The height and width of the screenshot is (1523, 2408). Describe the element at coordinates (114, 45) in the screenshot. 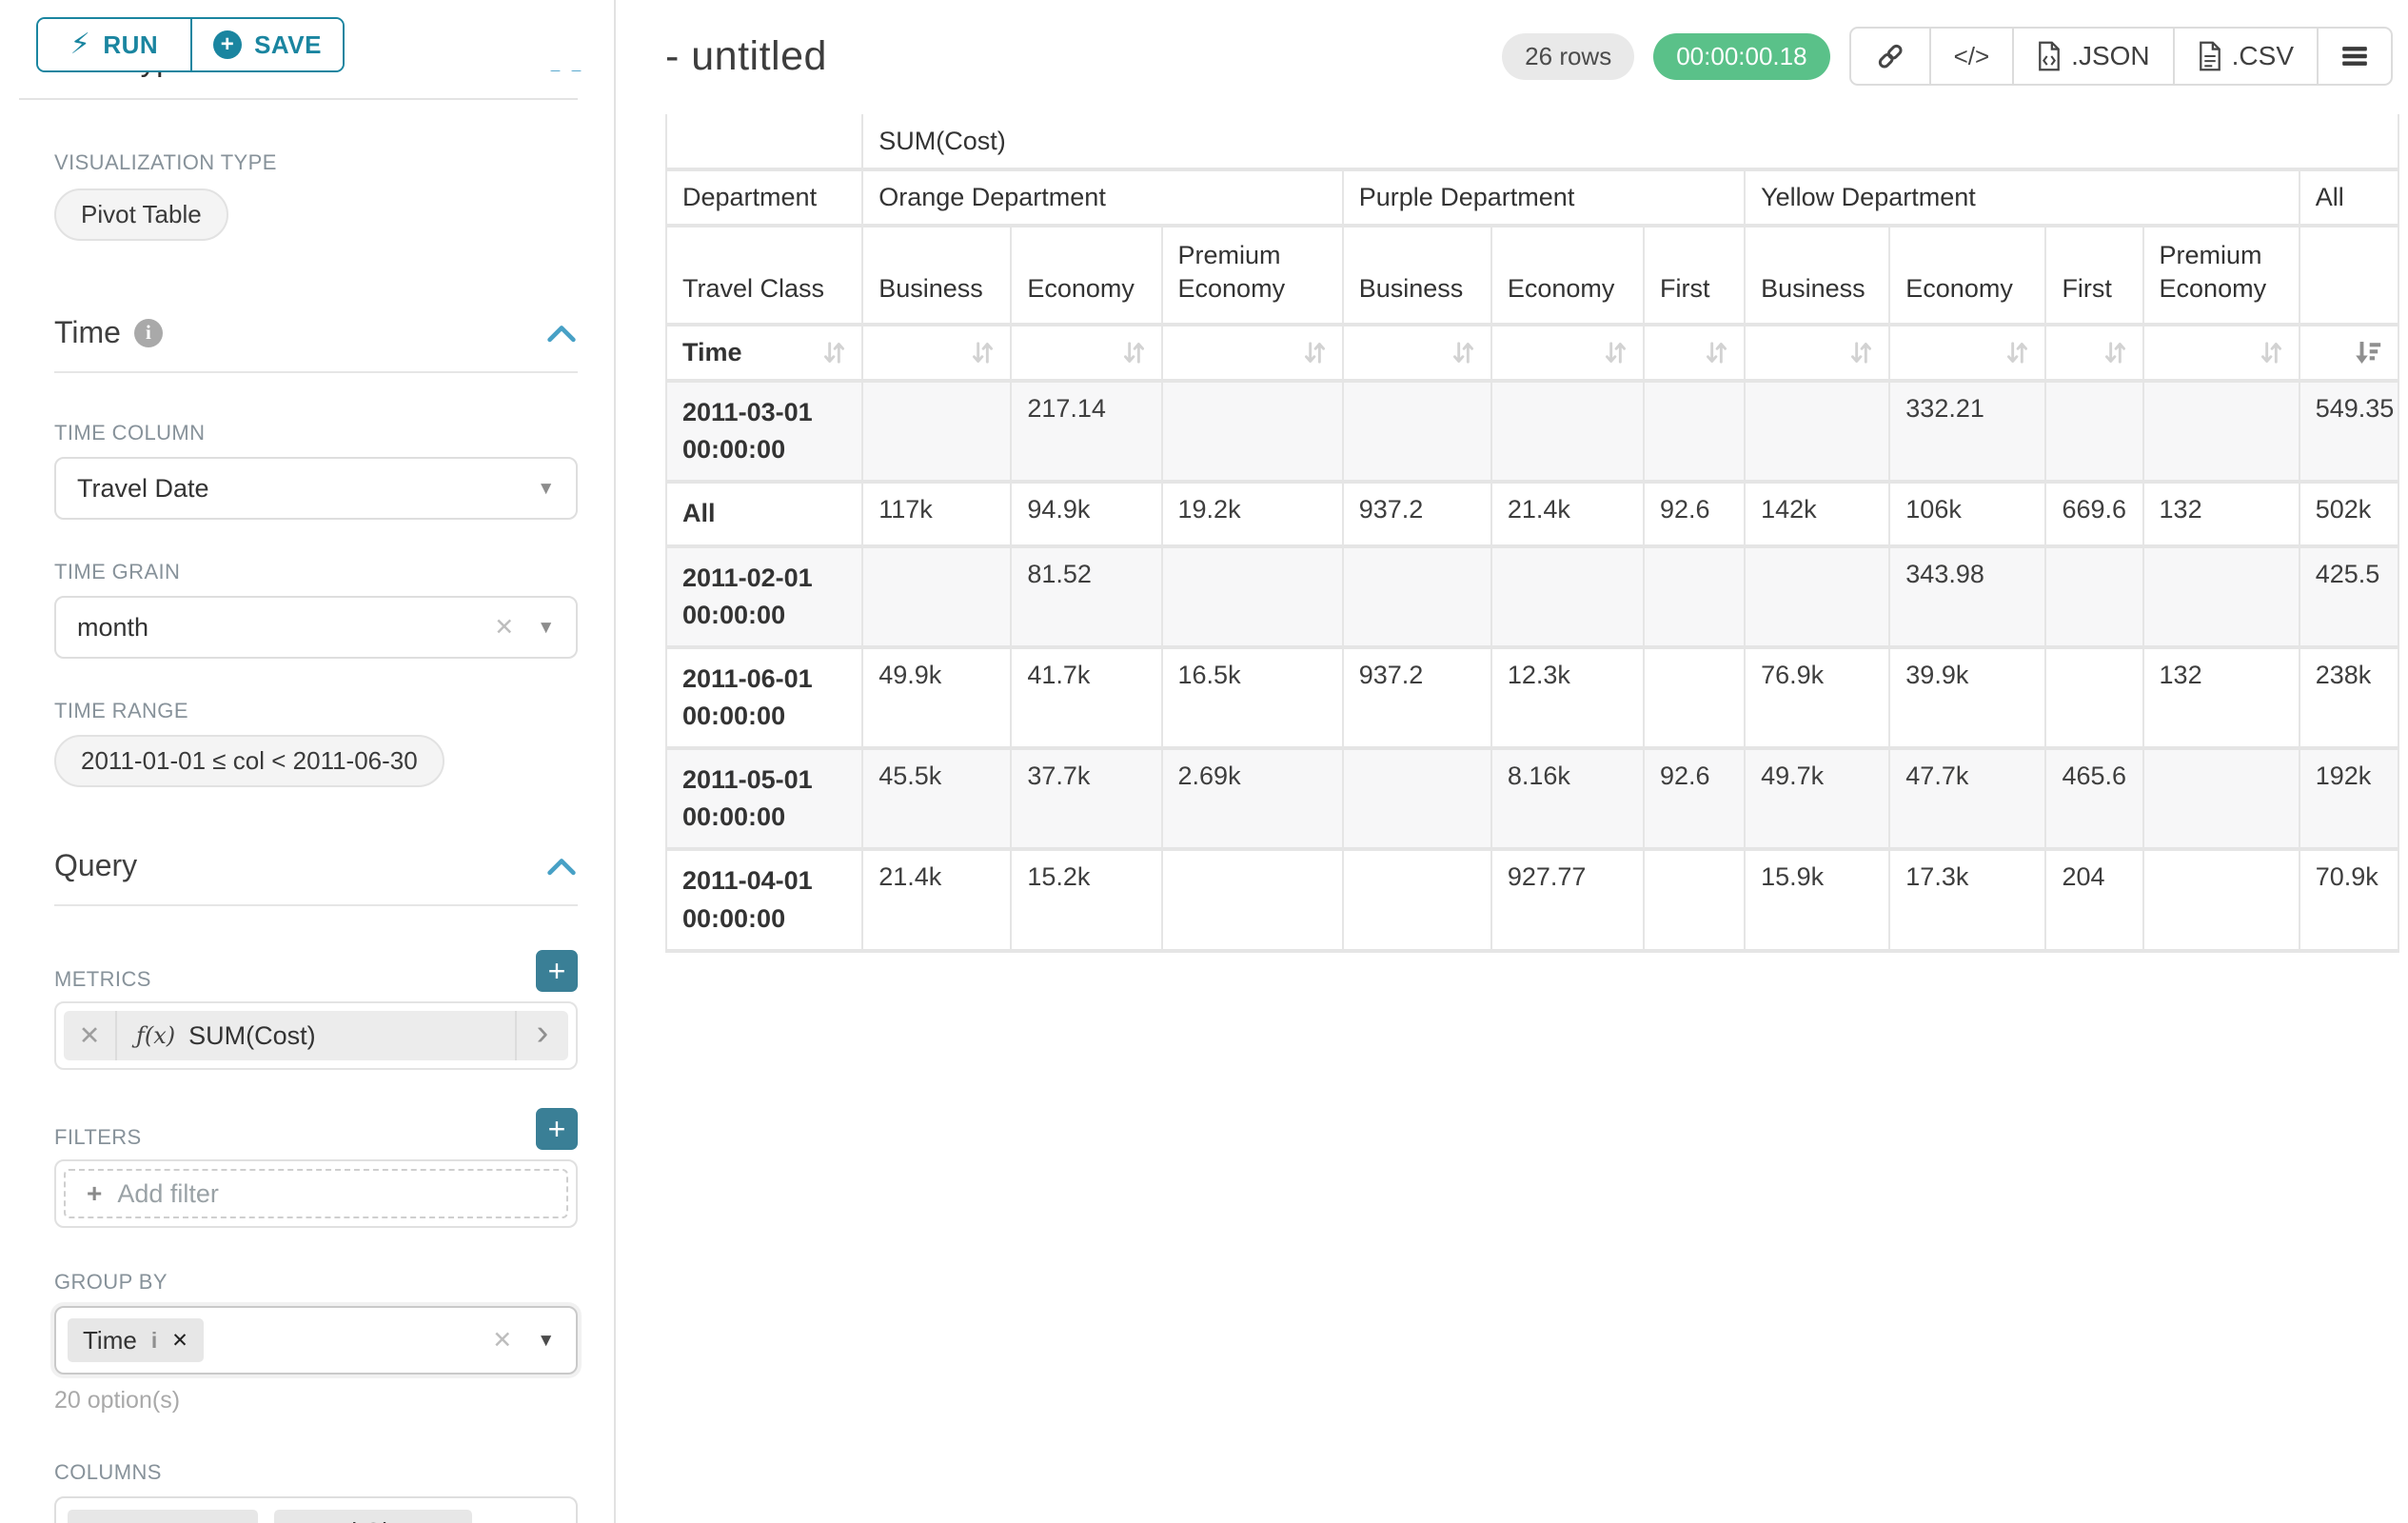

I see `run-button: ⚡ RUN` at that location.